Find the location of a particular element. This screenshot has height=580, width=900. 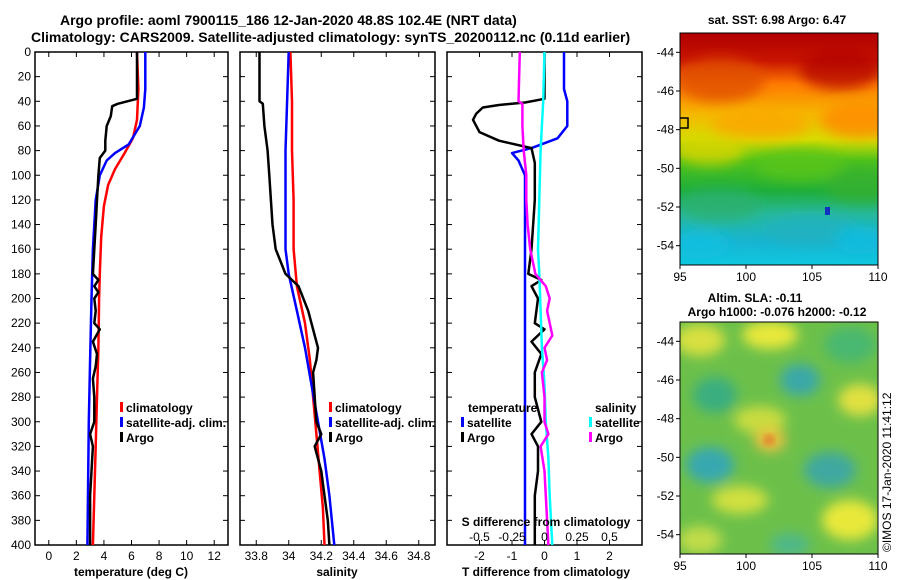

series-line-temperature-satellite is located at coordinates (539, 298).